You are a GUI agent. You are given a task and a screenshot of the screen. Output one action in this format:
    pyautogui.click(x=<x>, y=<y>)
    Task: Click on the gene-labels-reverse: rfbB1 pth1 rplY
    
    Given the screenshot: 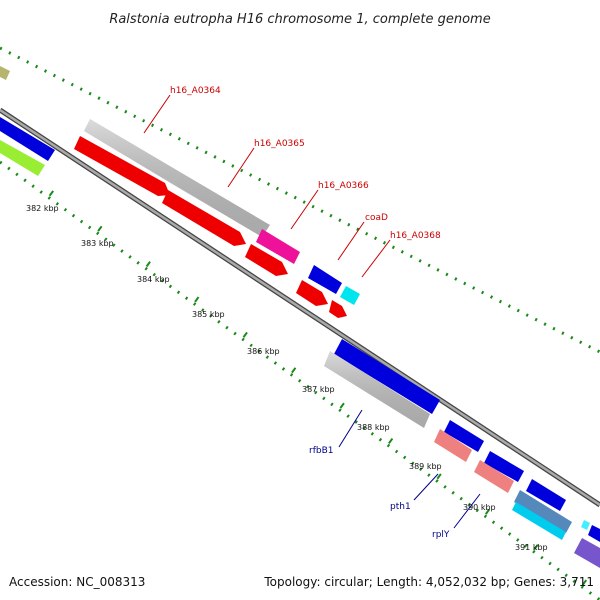 What is the action you would take?
    pyautogui.click(x=379, y=493)
    